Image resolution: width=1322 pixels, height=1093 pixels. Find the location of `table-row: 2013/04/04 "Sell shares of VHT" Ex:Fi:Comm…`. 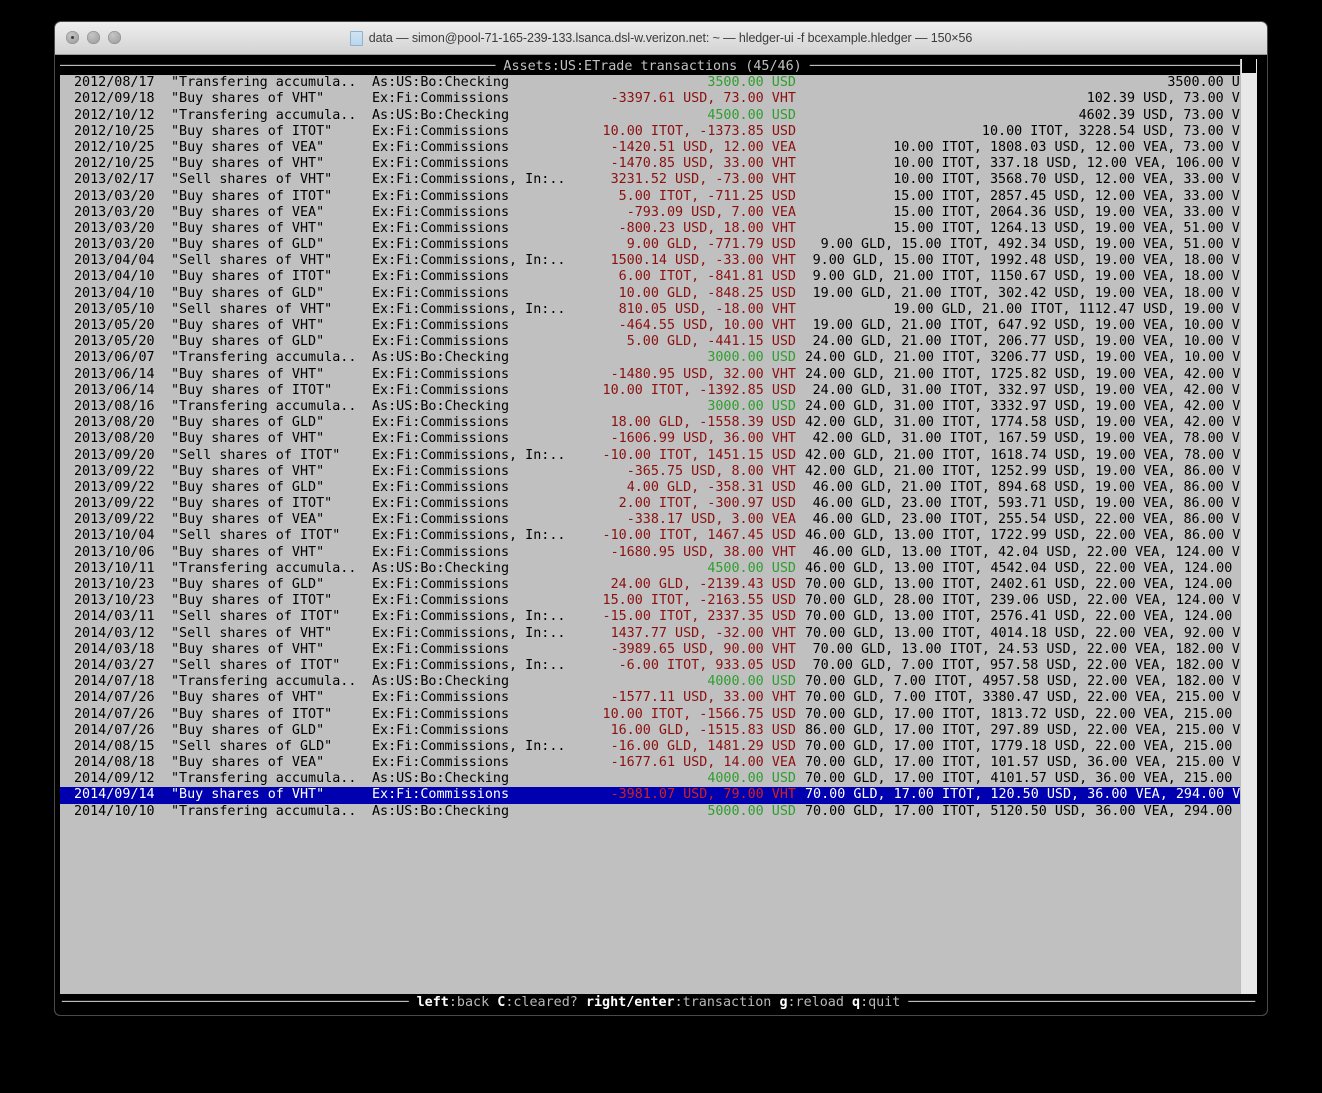

table-row: 2013/04/04 "Sell shares of VHT" Ex:Fi:Comm… is located at coordinates (658, 261).